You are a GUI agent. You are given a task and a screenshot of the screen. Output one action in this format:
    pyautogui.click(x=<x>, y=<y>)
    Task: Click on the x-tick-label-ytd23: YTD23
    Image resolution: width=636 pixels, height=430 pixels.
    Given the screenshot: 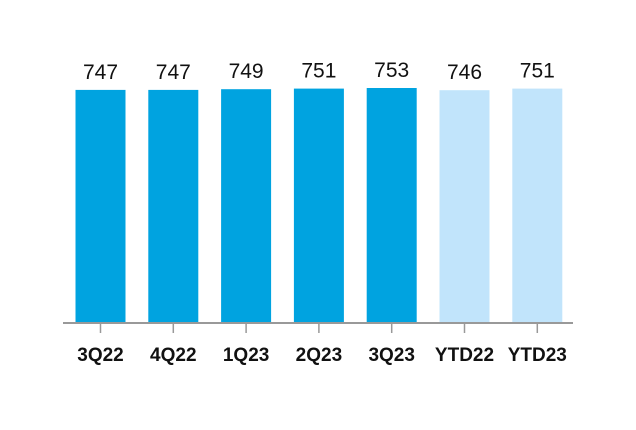 What is the action you would take?
    pyautogui.click(x=537, y=355)
    